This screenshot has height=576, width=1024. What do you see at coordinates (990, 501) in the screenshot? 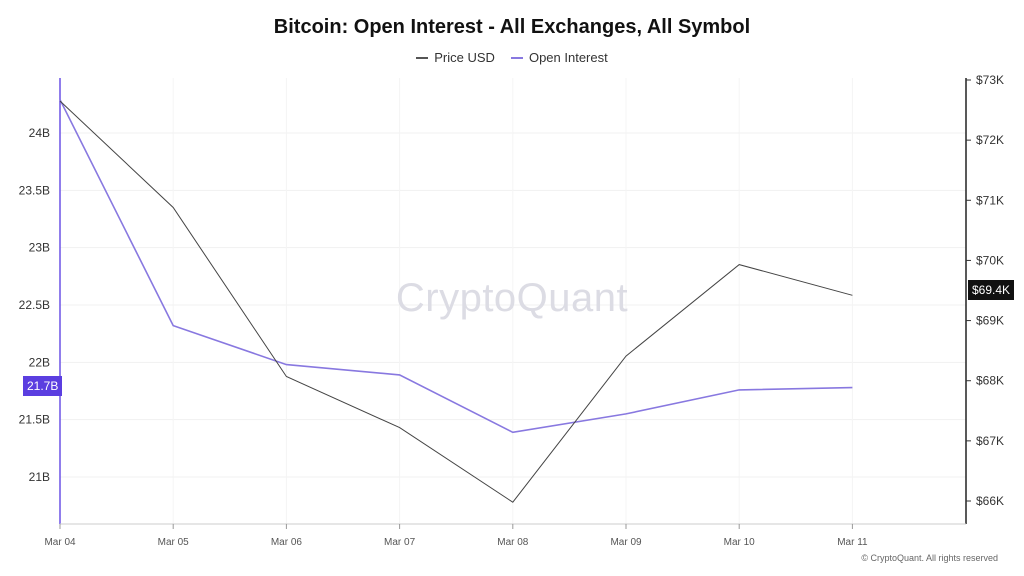
I see `y-right-tick-label: $66K` at bounding box center [990, 501].